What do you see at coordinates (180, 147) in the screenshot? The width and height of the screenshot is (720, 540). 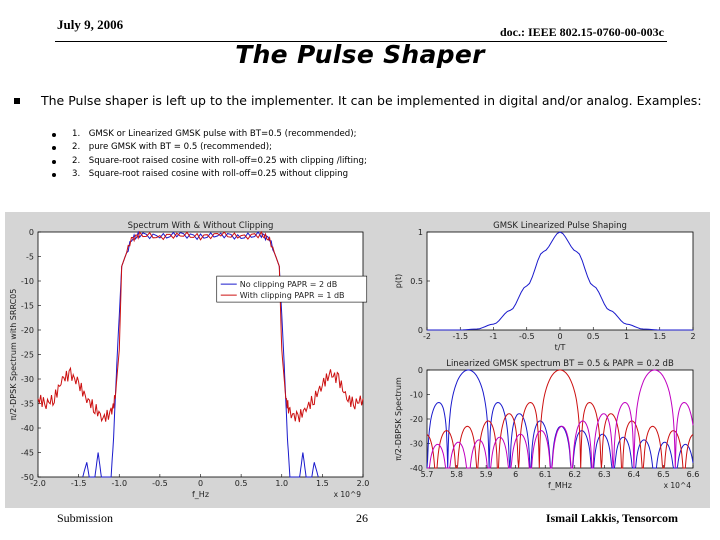 I see `example-text: pure GMSK with BT = 0.5 (recommended);` at bounding box center [180, 147].